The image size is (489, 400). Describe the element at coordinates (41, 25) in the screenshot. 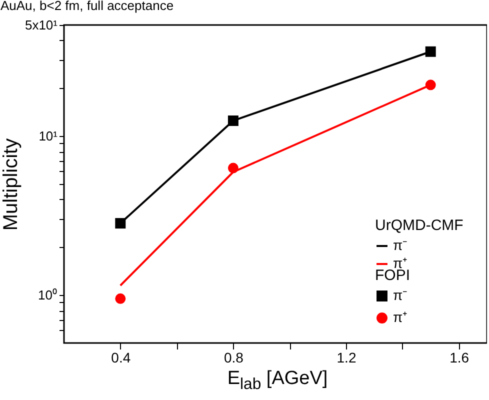

I see `y-tick-label: 5x10¹` at that location.